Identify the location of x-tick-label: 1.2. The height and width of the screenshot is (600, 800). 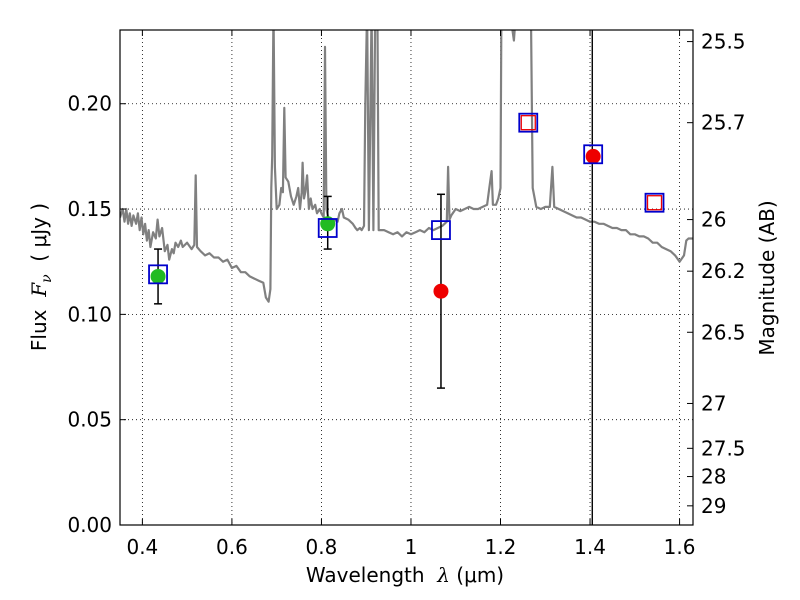
(501, 547).